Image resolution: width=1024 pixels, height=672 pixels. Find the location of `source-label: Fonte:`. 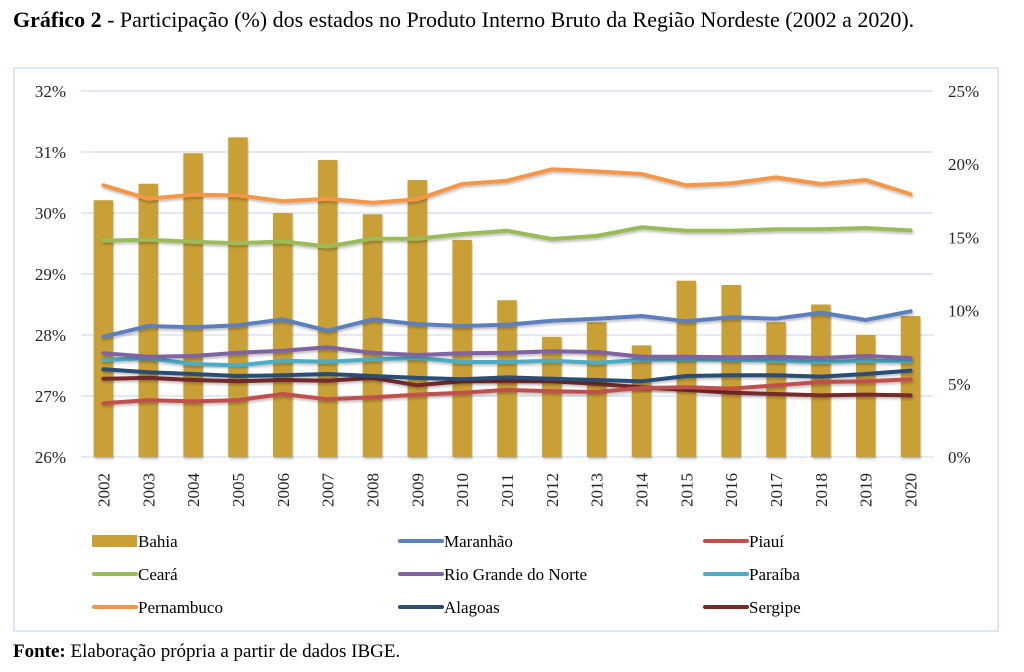

source-label: Fonte: is located at coordinates (39, 651).